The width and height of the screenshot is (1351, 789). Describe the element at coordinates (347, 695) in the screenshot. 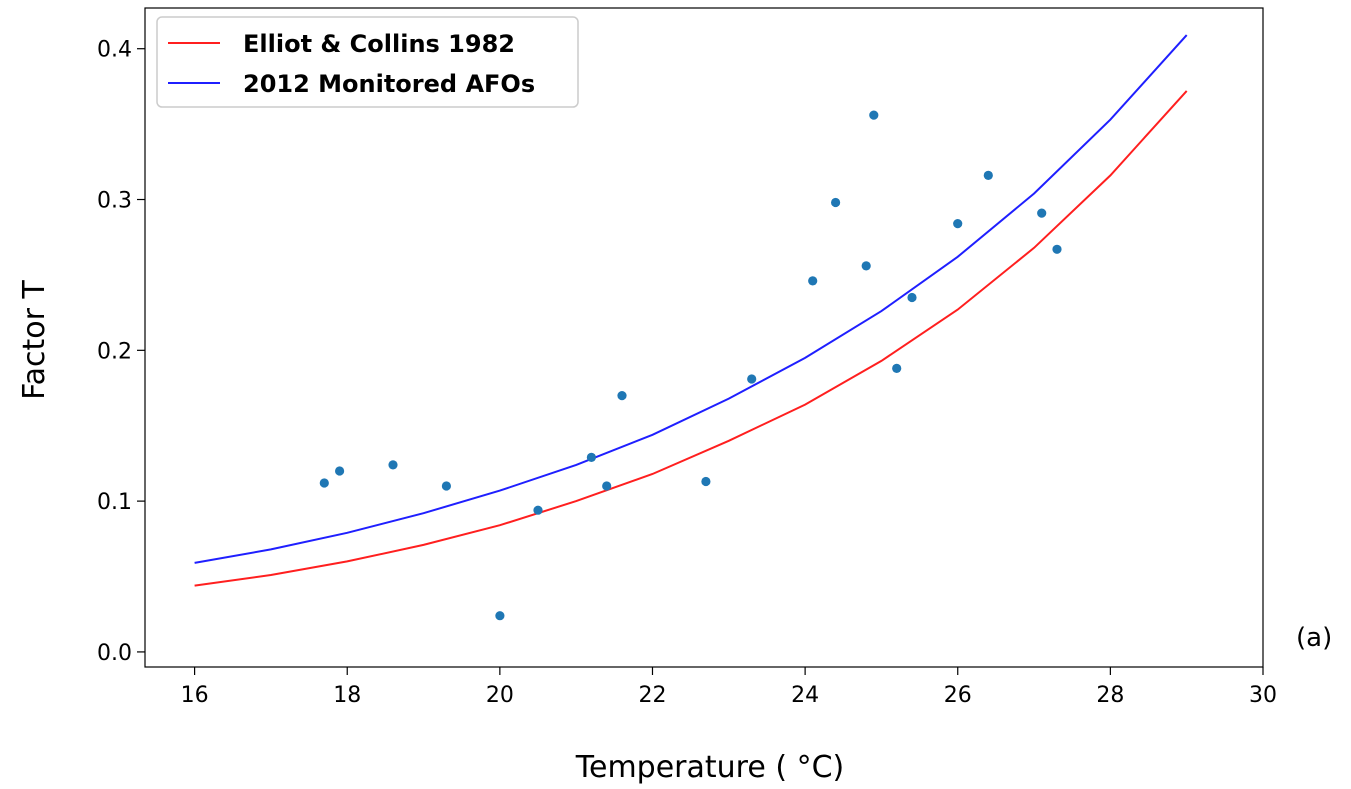

I see `x-tick-label: 18` at that location.